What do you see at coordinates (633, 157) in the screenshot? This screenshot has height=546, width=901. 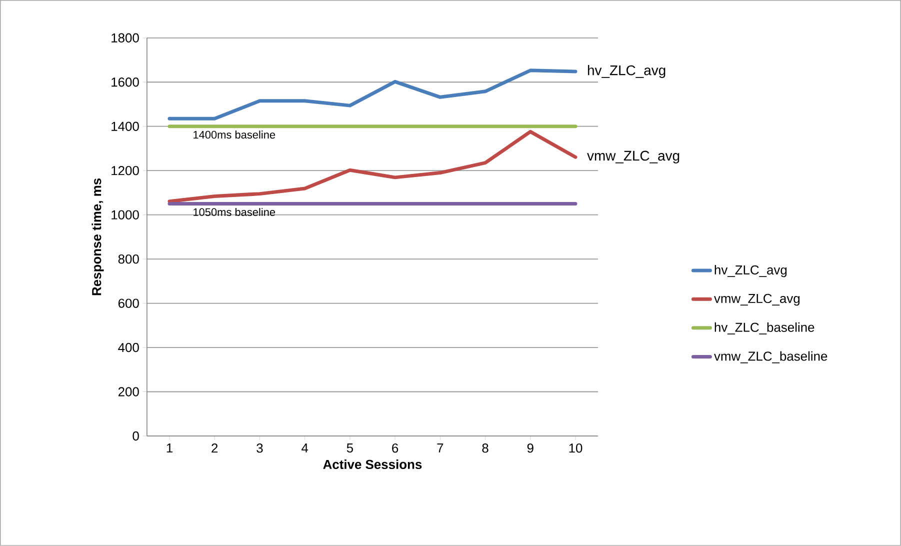 I see `annotation: vmw_ZLC_avg` at bounding box center [633, 157].